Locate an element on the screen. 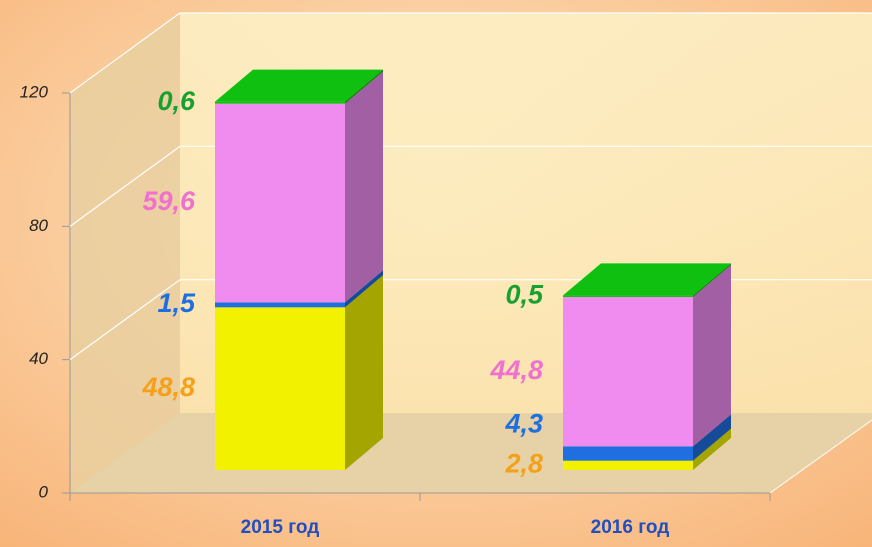 The height and width of the screenshot is (547, 872). data-label: 44,8 is located at coordinates (516, 370).